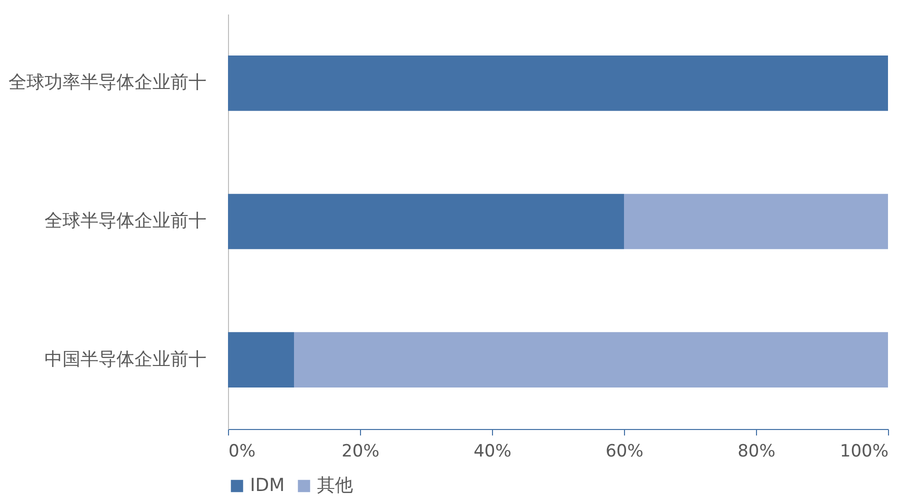 This screenshot has width=917, height=503. Describe the element at coordinates (625, 452) in the screenshot. I see `x-tick-label: 60%` at that location.